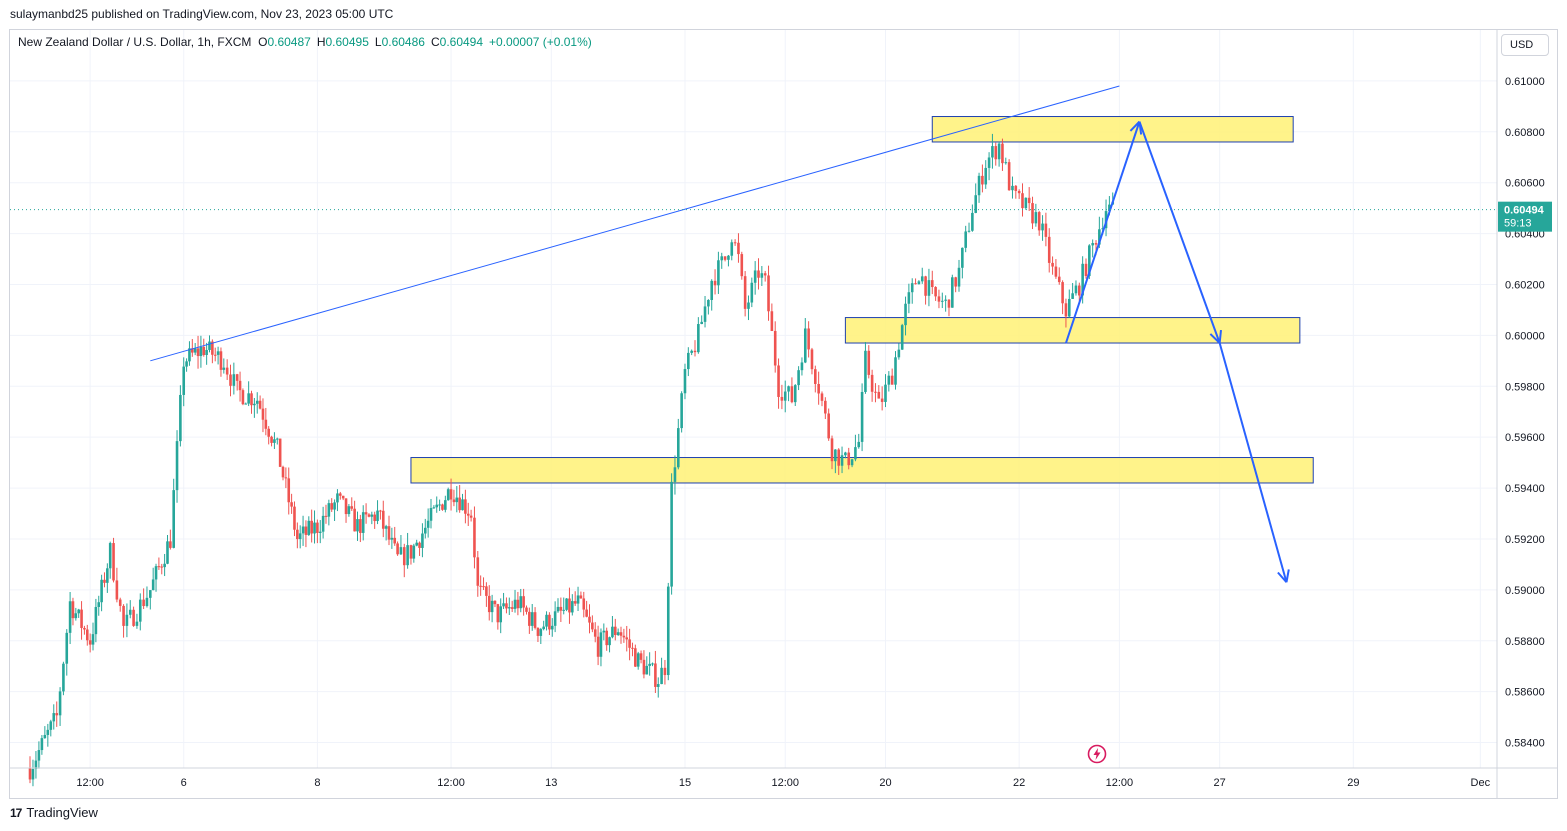 The height and width of the screenshot is (831, 1567). Describe the element at coordinates (1220, 783) in the screenshot. I see `time-tick-label: 27` at that location.